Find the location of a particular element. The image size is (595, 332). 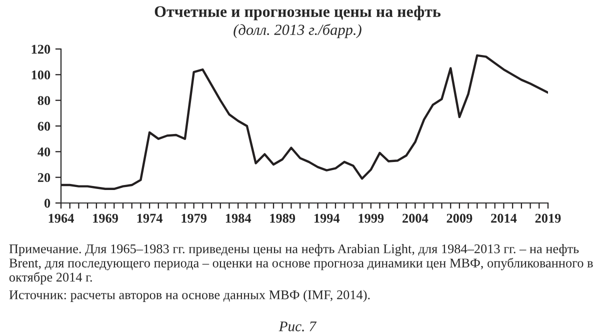

x-tick-label: 1999 is located at coordinates (371, 218).